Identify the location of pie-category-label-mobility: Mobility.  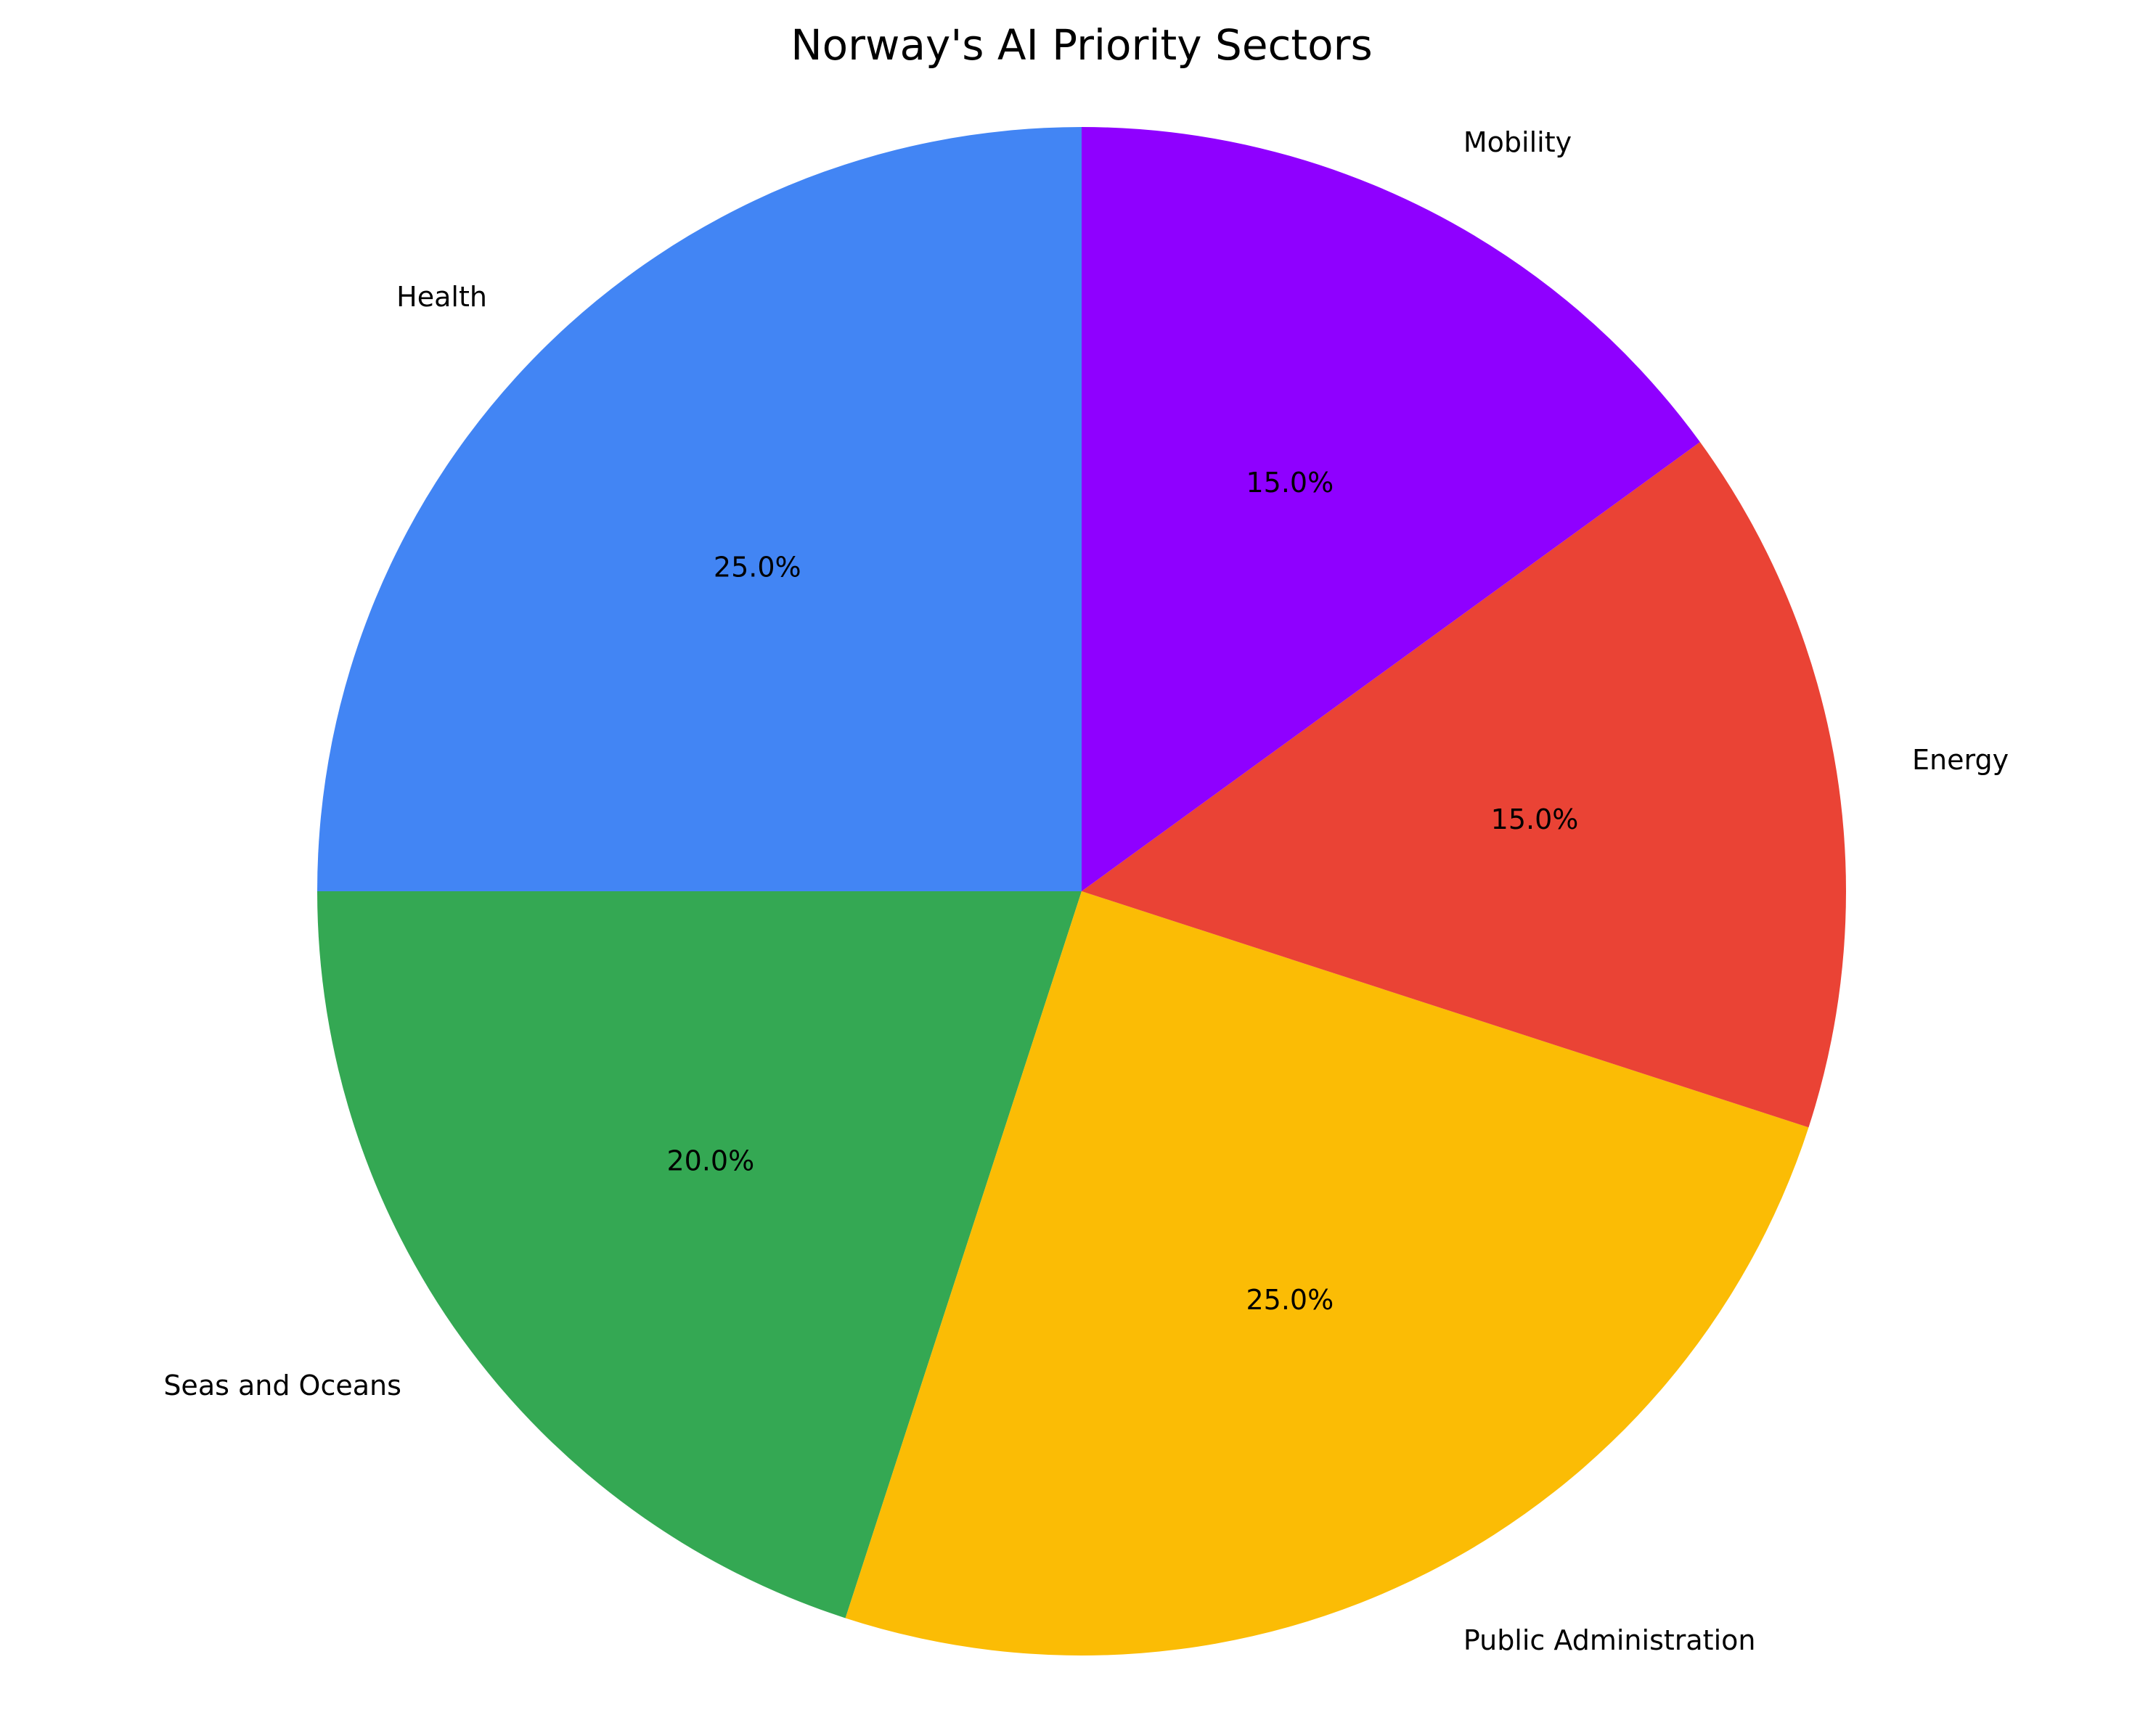
(1518, 142).